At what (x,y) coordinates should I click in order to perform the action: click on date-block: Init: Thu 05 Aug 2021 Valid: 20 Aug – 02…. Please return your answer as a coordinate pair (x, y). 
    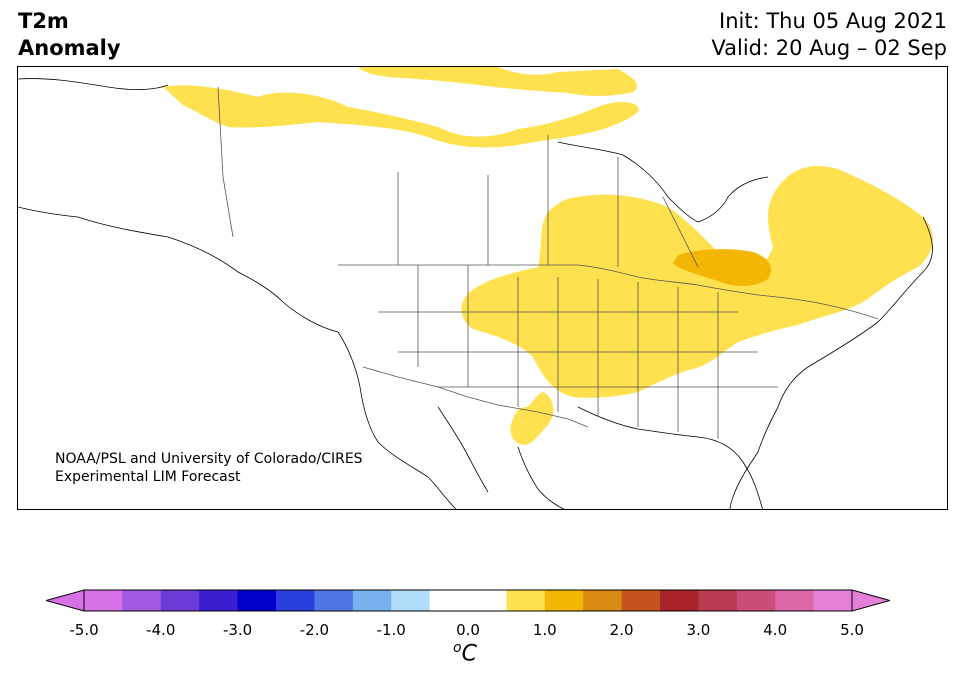
    Looking at the image, I should click on (829, 35).